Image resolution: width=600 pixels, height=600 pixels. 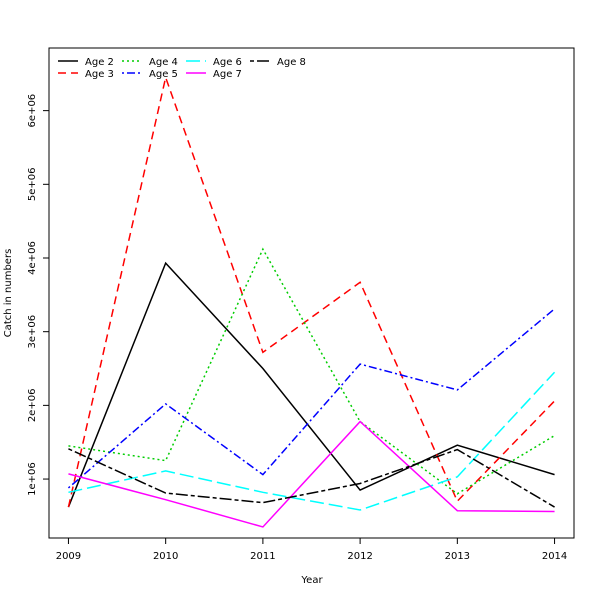 What do you see at coordinates (32, 332) in the screenshot?
I see `y-tick-label: 3e+06` at bounding box center [32, 332].